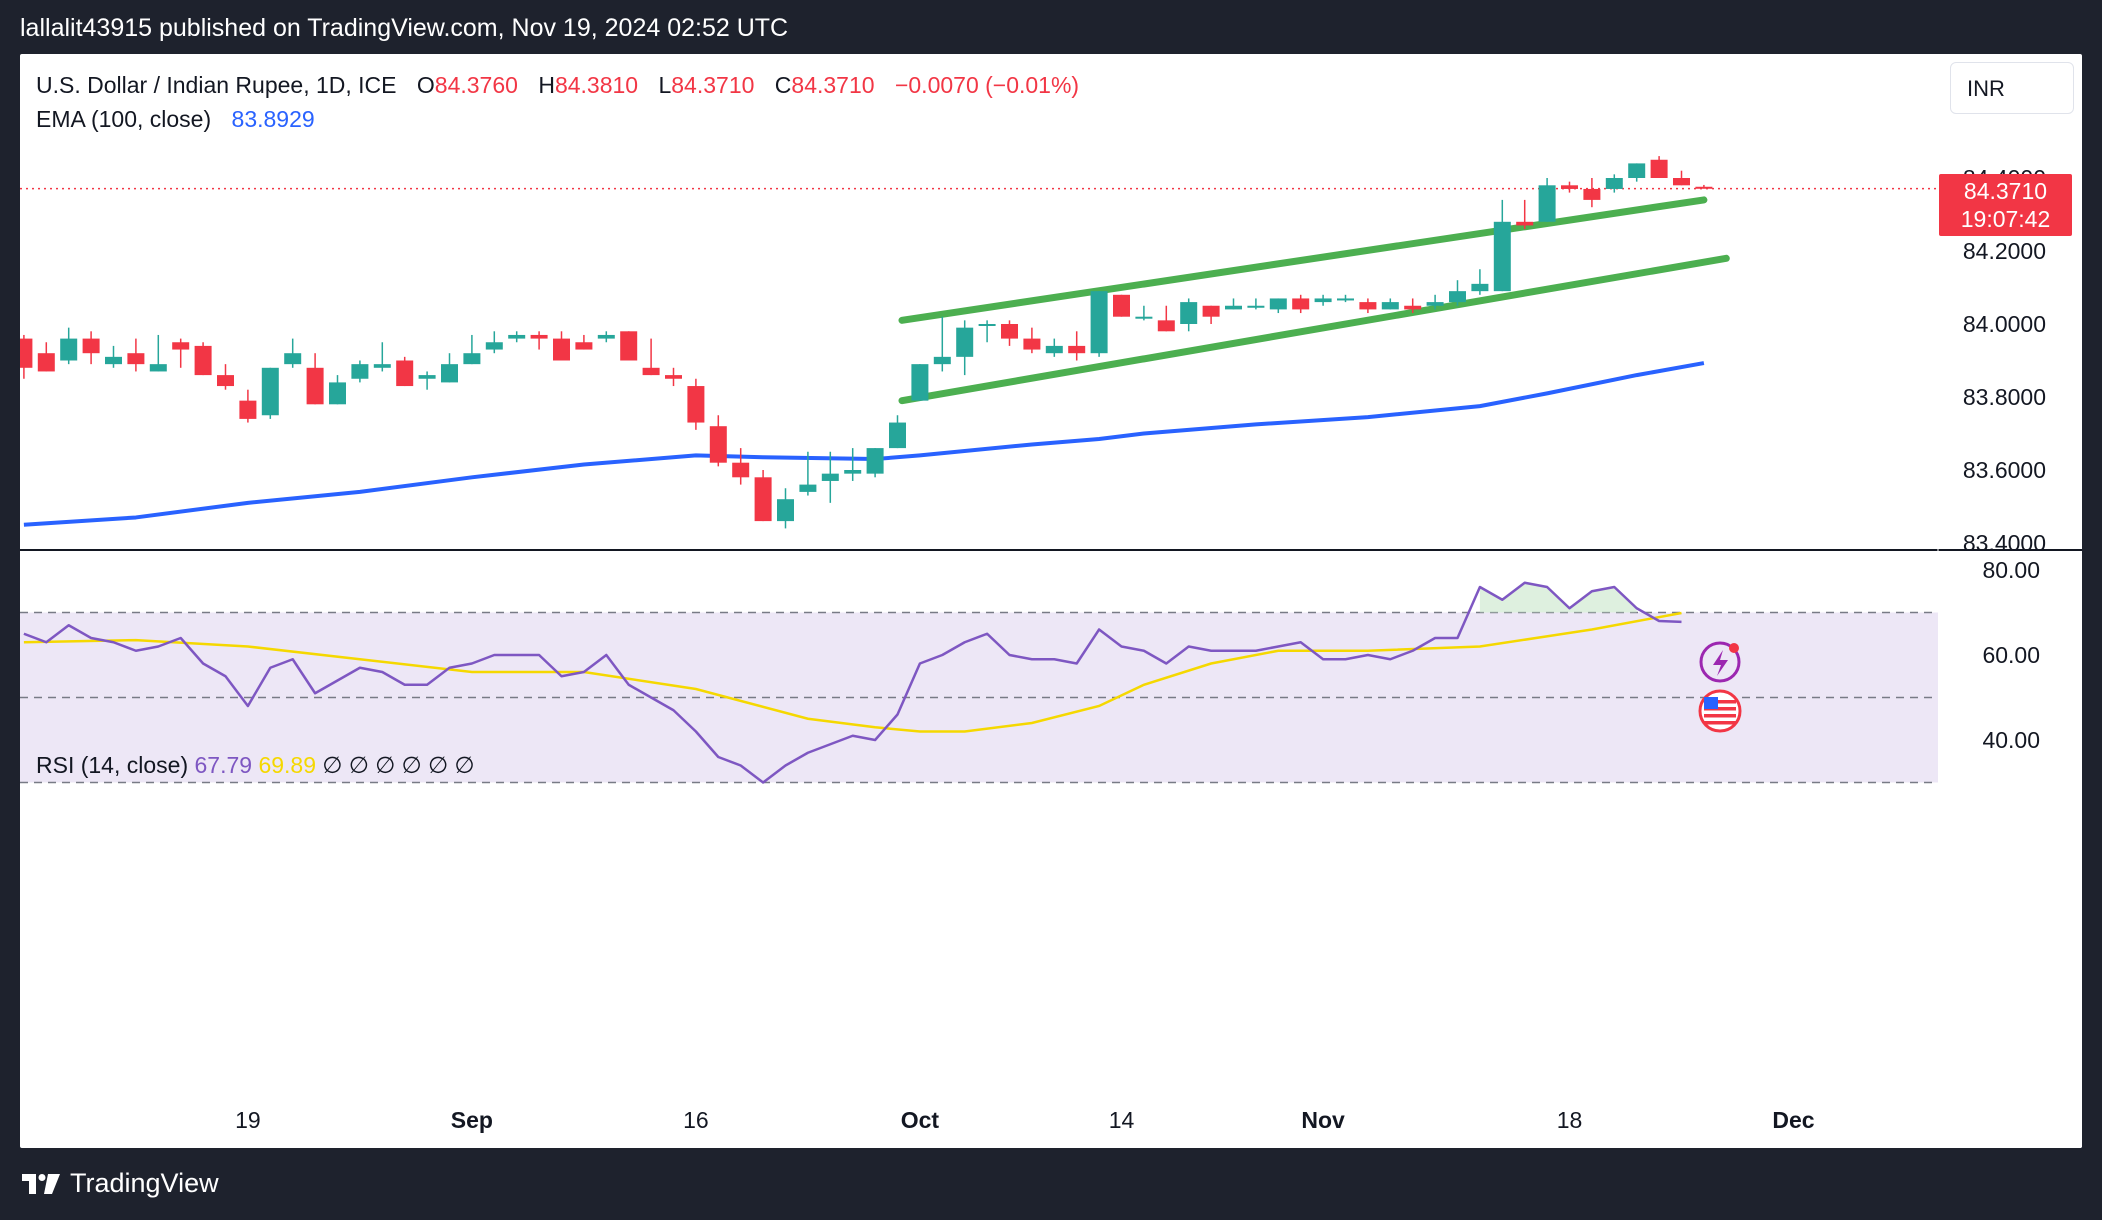  What do you see at coordinates (120, 1183) in the screenshot?
I see `footer-brand: TradingView` at bounding box center [120, 1183].